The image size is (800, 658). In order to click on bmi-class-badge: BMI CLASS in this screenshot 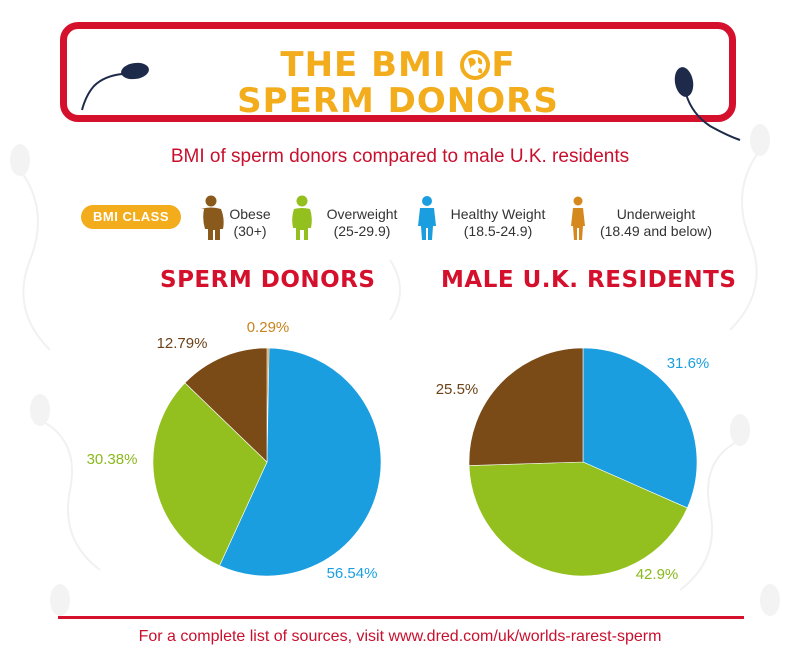, I will do `click(131, 217)`.